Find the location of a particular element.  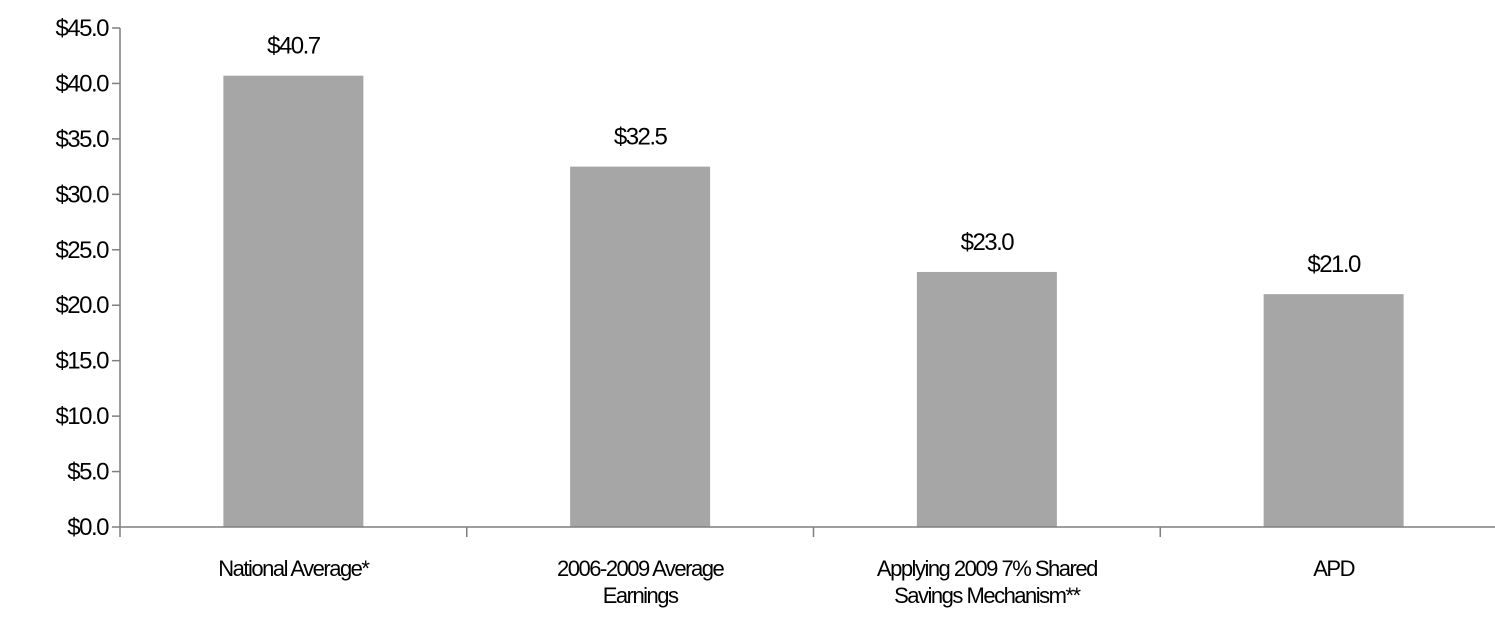

y-tick-label: $0.0 is located at coordinates (88, 527).